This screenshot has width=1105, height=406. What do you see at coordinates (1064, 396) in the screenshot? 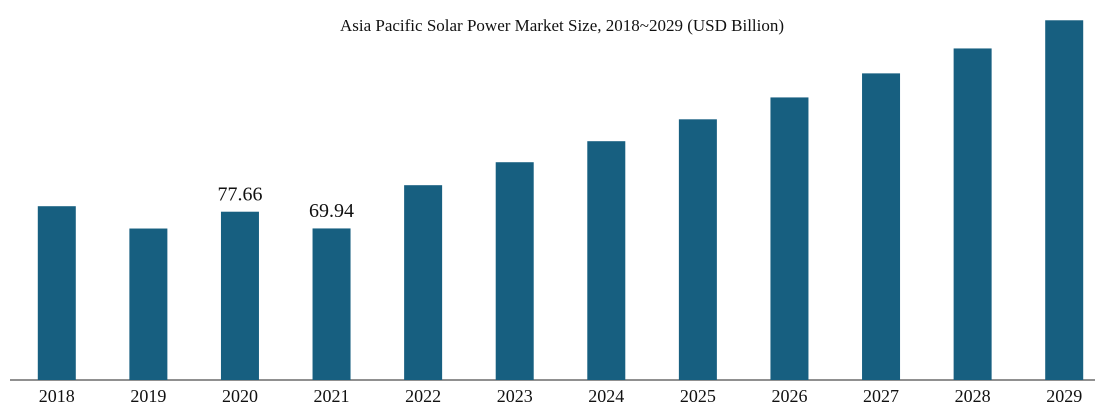
I see `x-tick-label: 2029` at bounding box center [1064, 396].